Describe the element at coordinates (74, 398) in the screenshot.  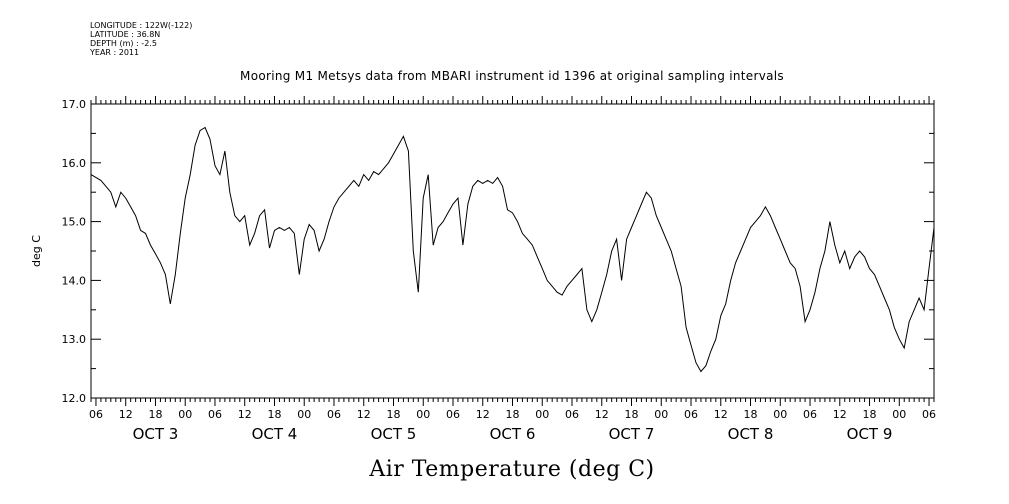
I see `y-tick-label: 12.0` at that location.